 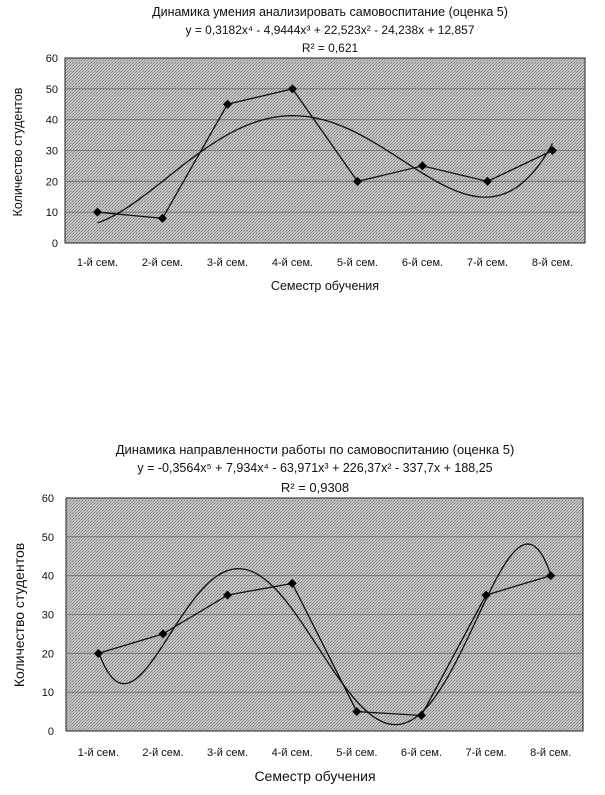 I want to click on chart1-y-axis-label: Количество студентов, so click(x=18, y=151).